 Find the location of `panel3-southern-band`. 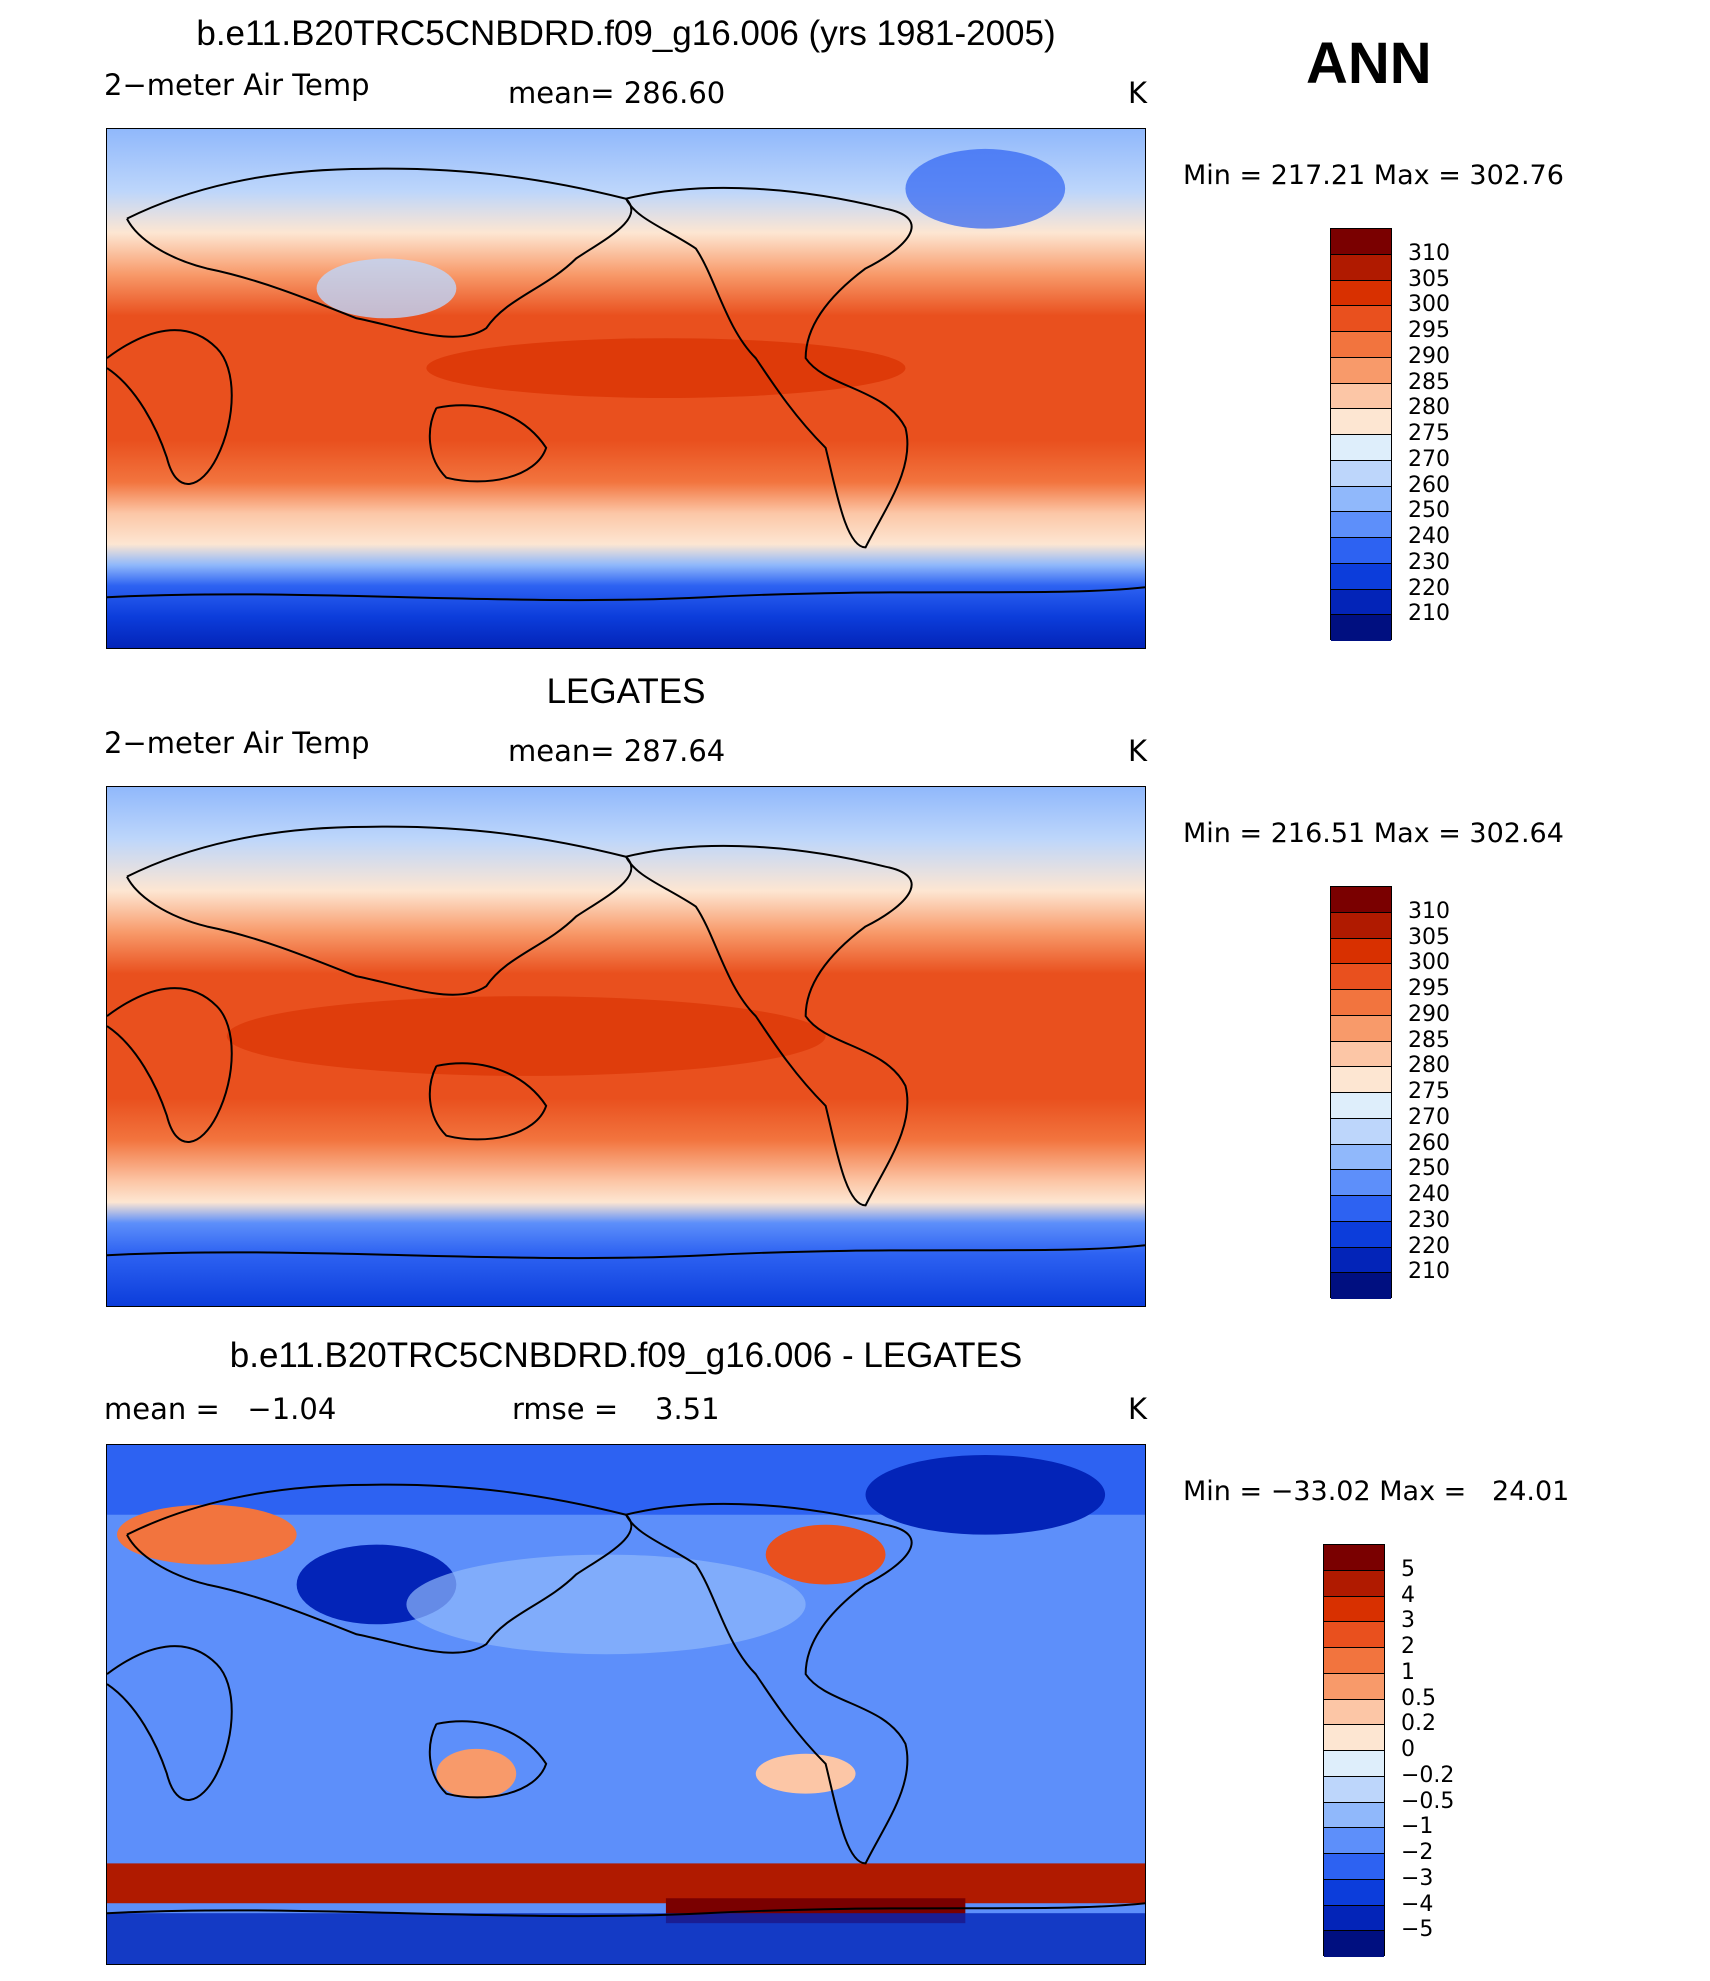

panel3-southern-band is located at coordinates (626, 1883).